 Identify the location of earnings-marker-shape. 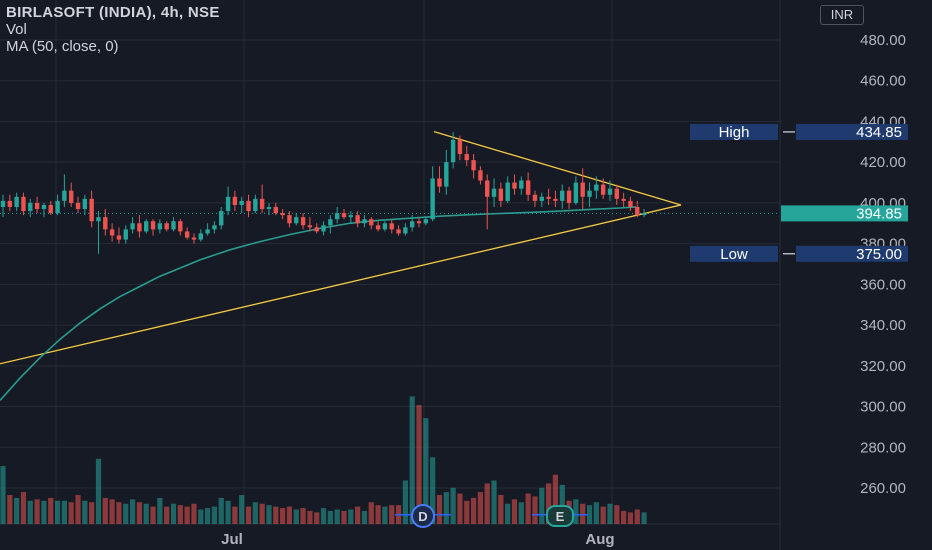
(560, 516).